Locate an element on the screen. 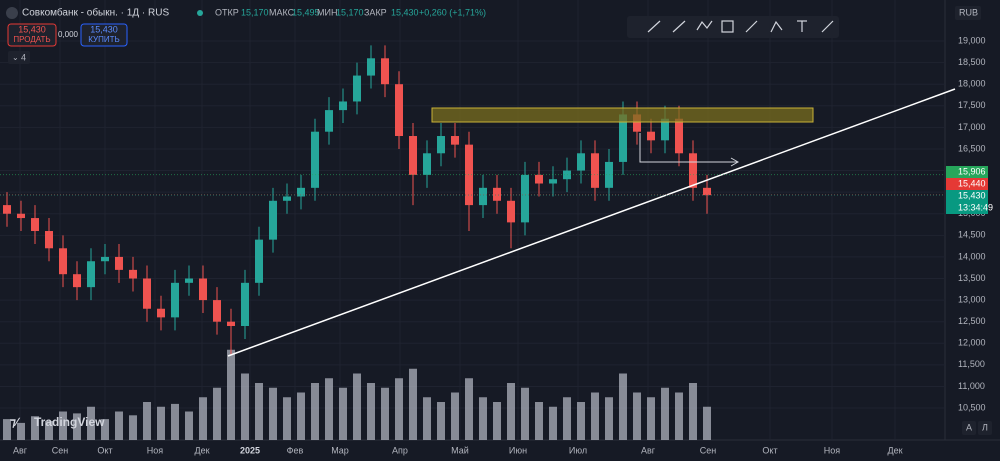 This screenshot has width=1000, height=461. currency: RUB is located at coordinates (968, 12).